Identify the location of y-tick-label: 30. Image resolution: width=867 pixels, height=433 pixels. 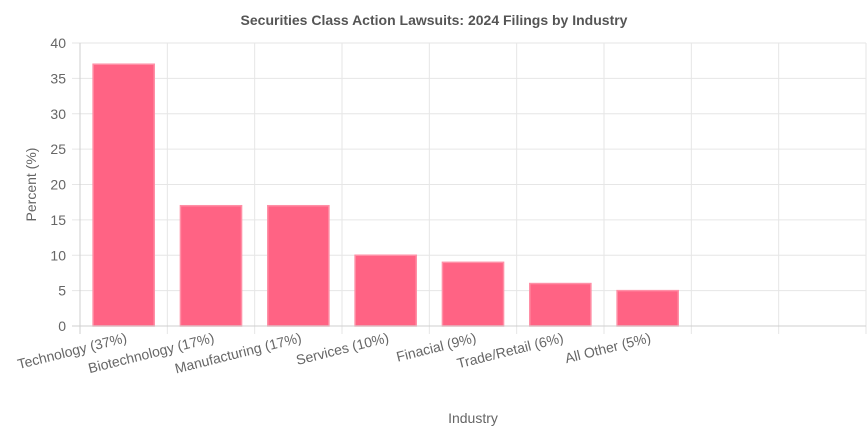
(58, 114).